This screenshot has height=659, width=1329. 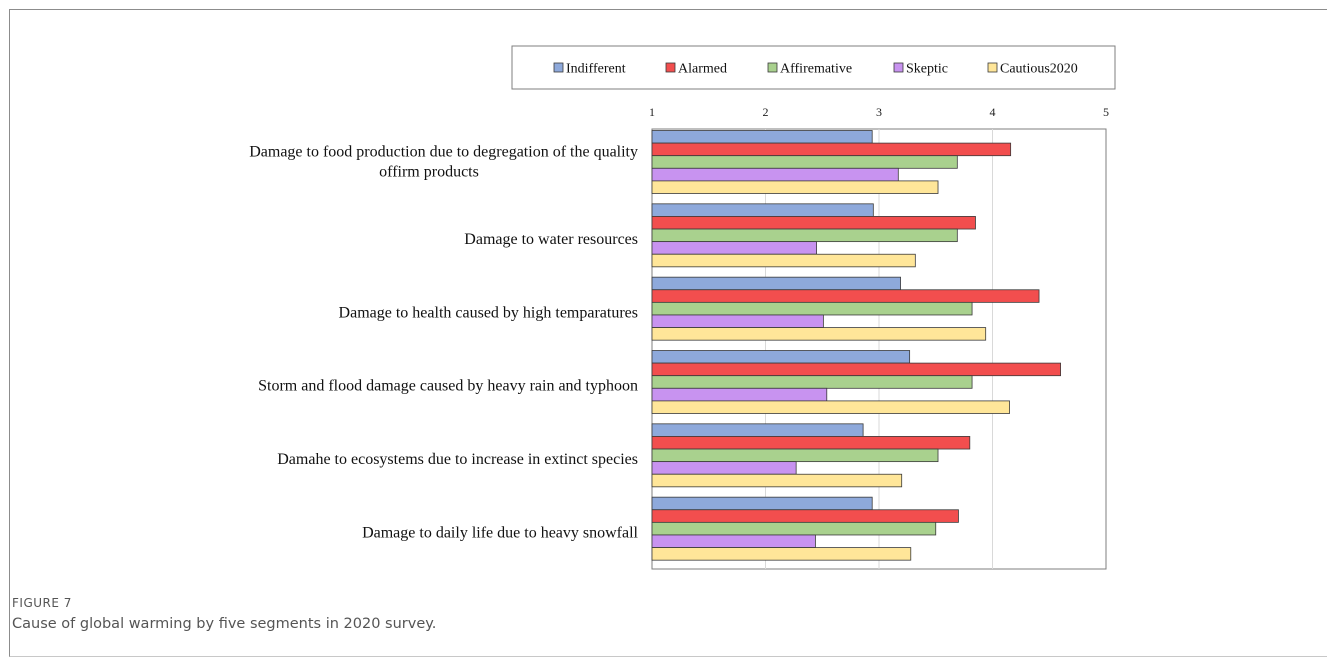 What do you see at coordinates (879, 349) in the screenshot?
I see `gridlines` at bounding box center [879, 349].